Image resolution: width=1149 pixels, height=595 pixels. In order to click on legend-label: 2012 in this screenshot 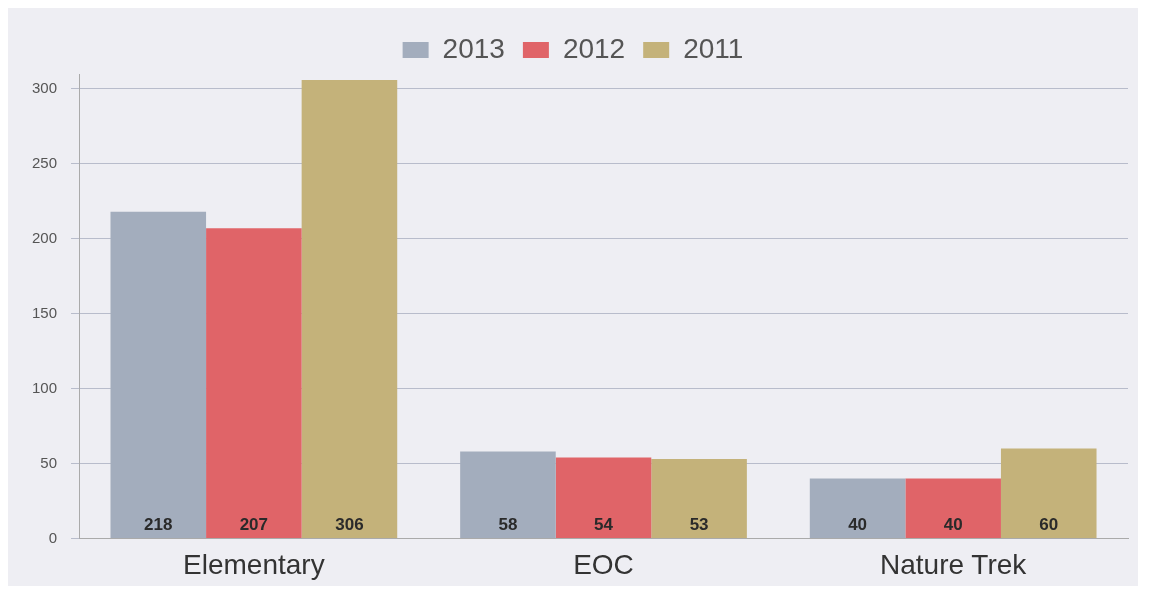, I will do `click(594, 48)`.